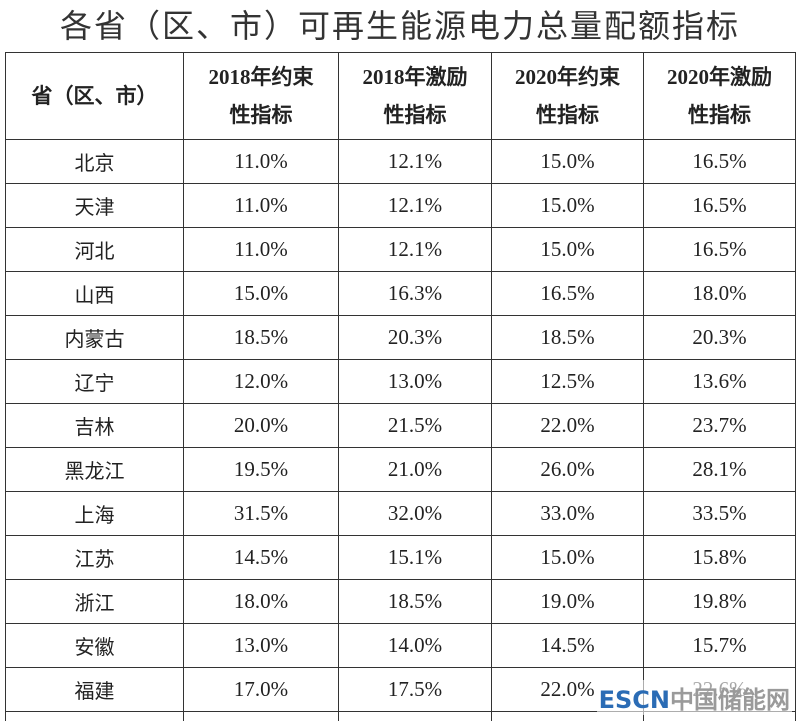 The image size is (800, 721). What do you see at coordinates (719, 513) in the screenshot?
I see `quota-cell: 33.5%` at bounding box center [719, 513].